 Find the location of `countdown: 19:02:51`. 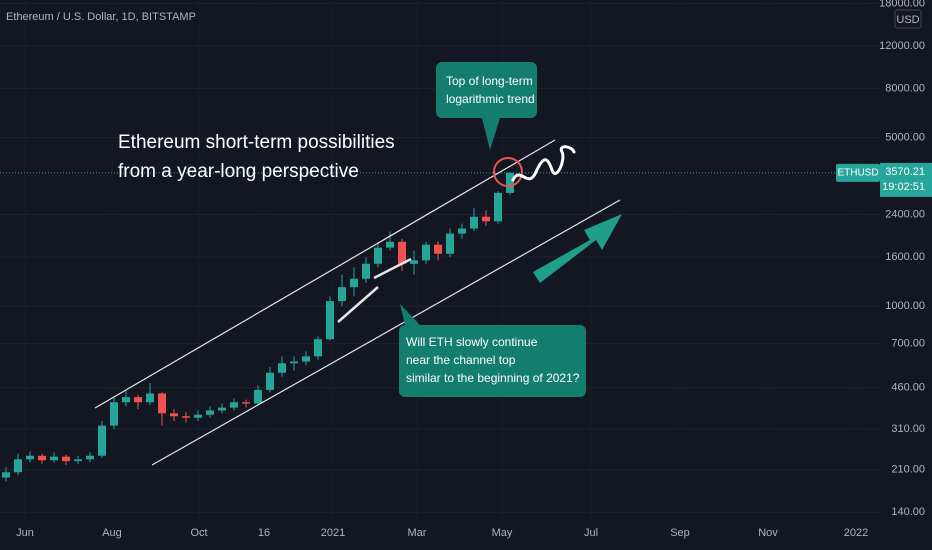

countdown: 19:02:51 is located at coordinates (903, 187).